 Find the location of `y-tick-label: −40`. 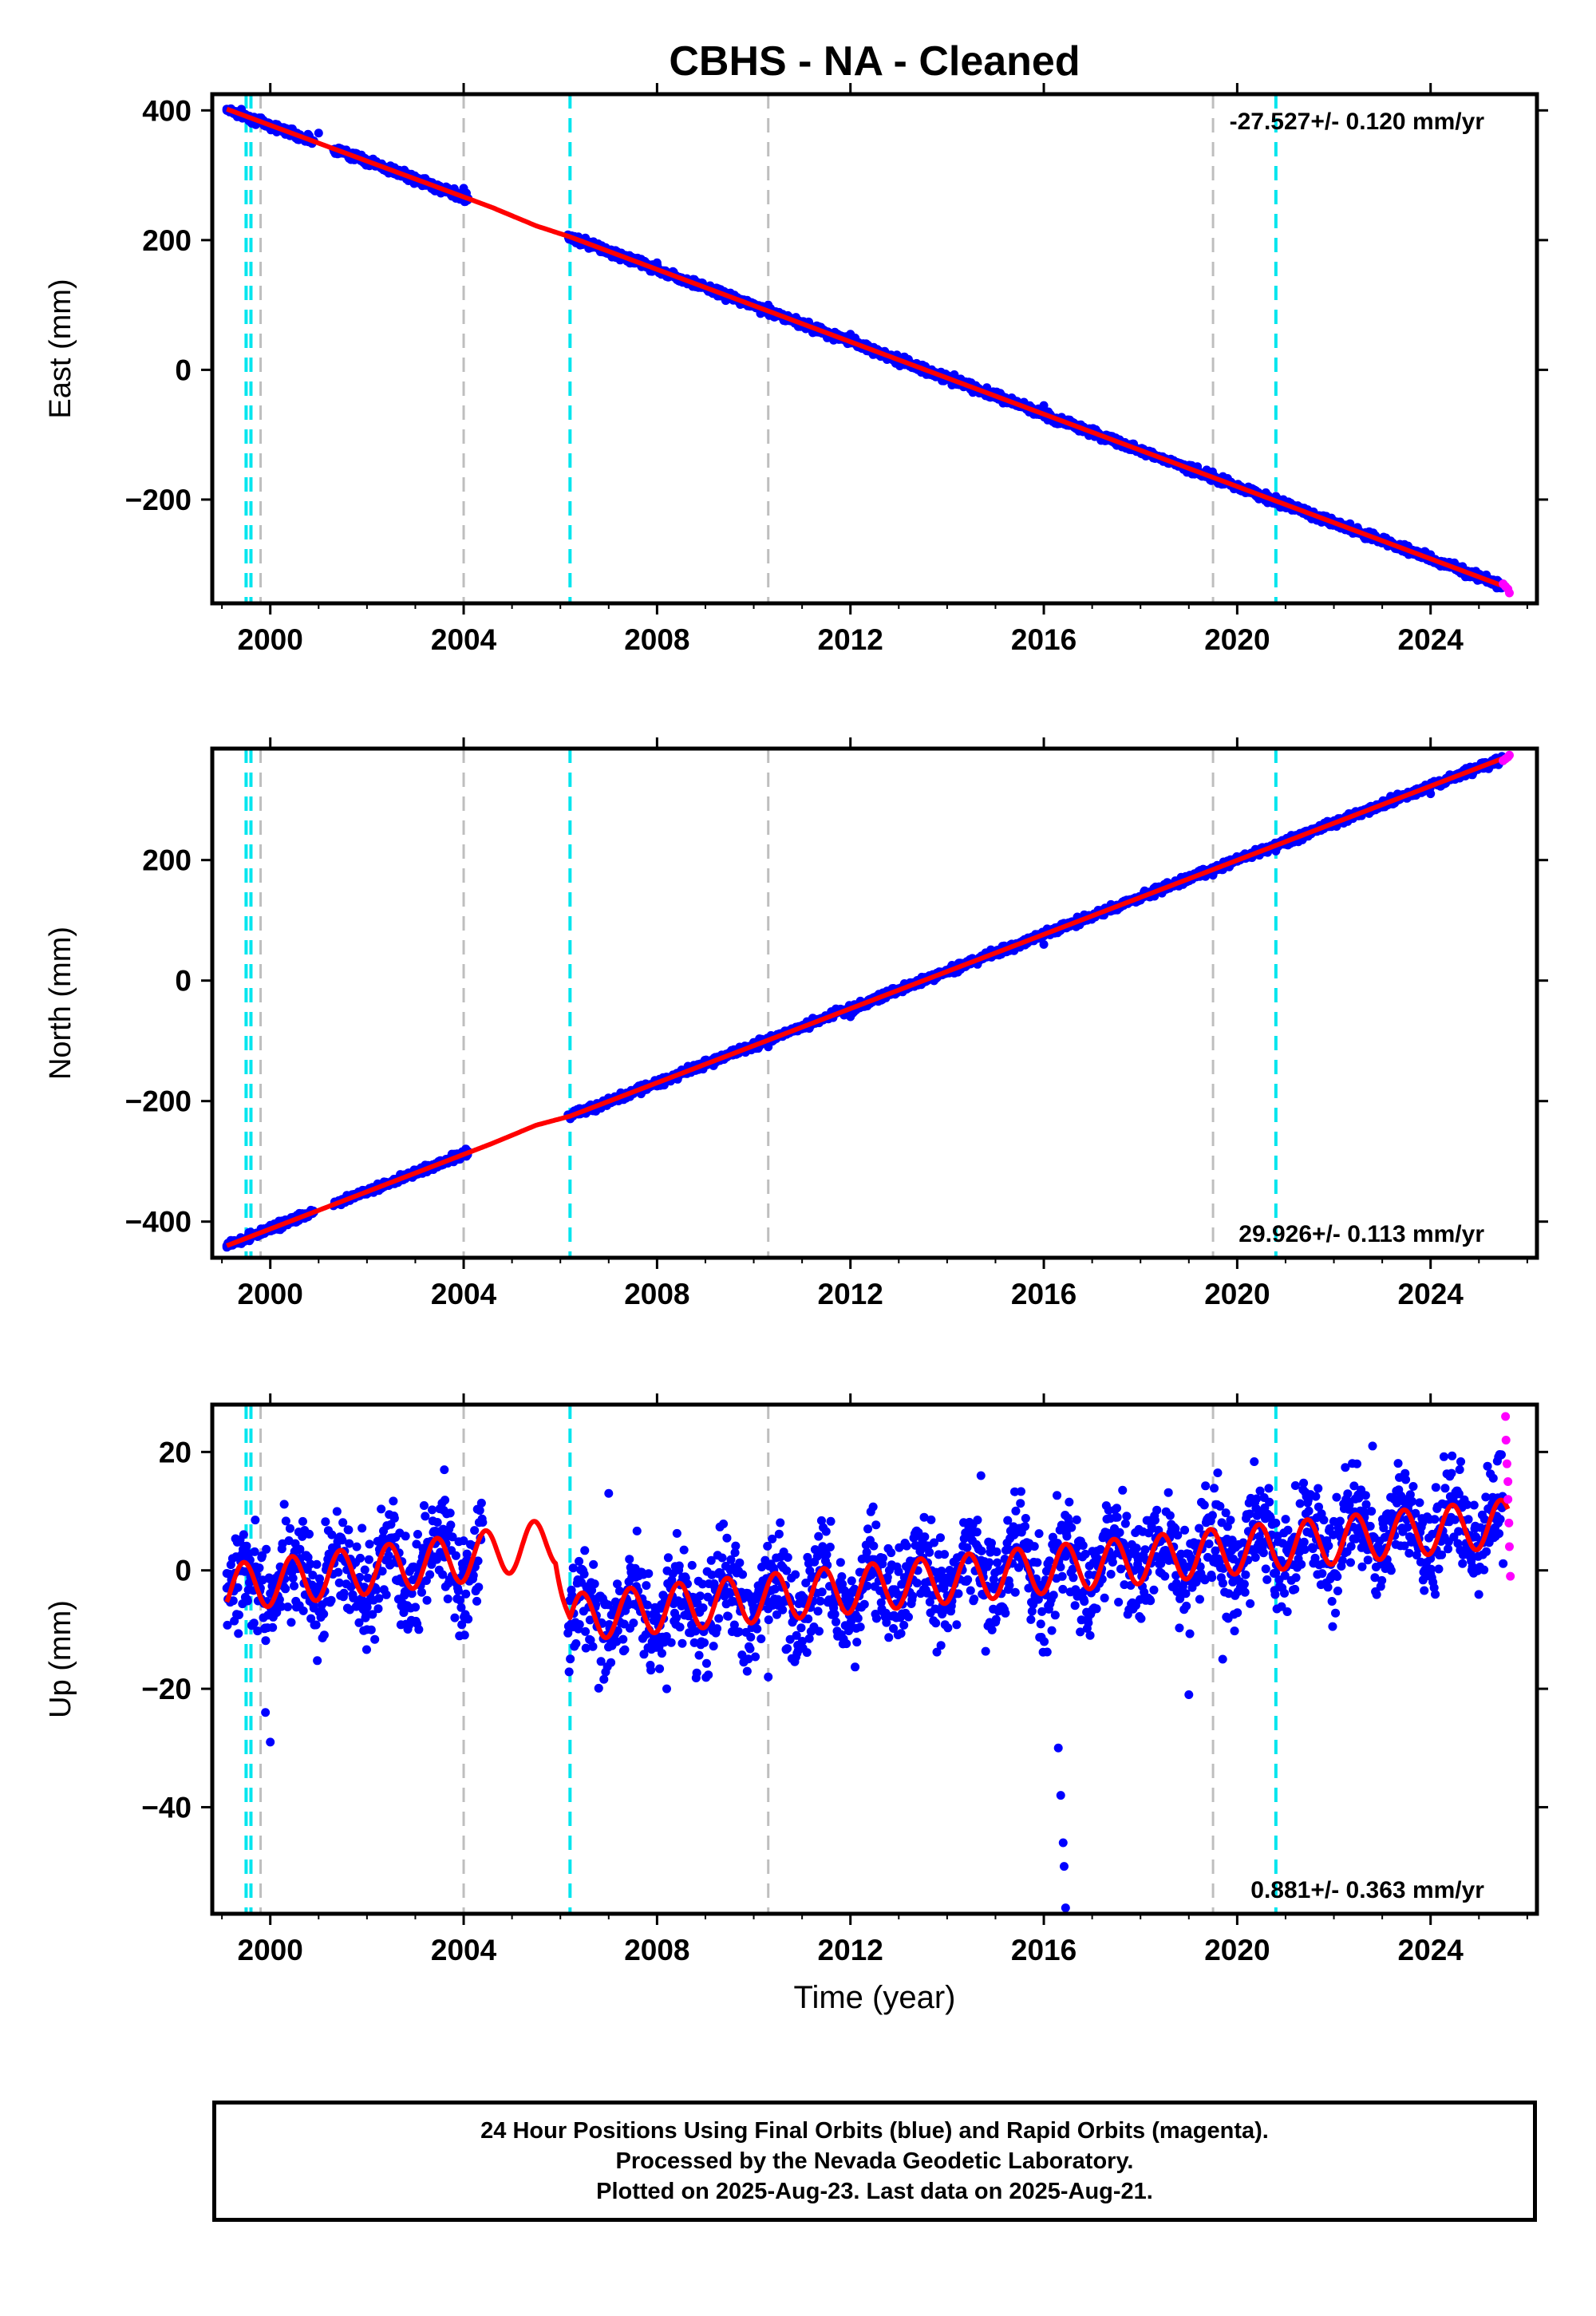

y-tick-label: −40 is located at coordinates (166, 1807).